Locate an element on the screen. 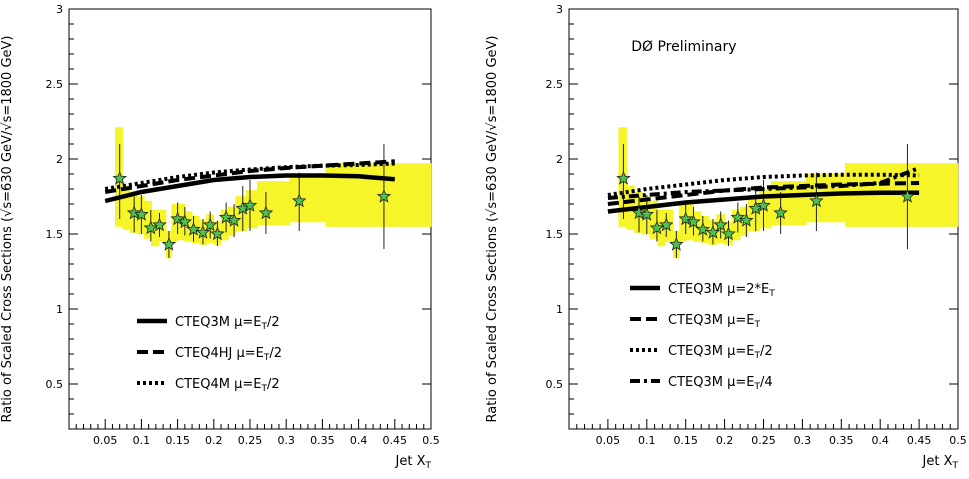  legend-label: CTEQ3M μ=2*ET is located at coordinates (721, 290).